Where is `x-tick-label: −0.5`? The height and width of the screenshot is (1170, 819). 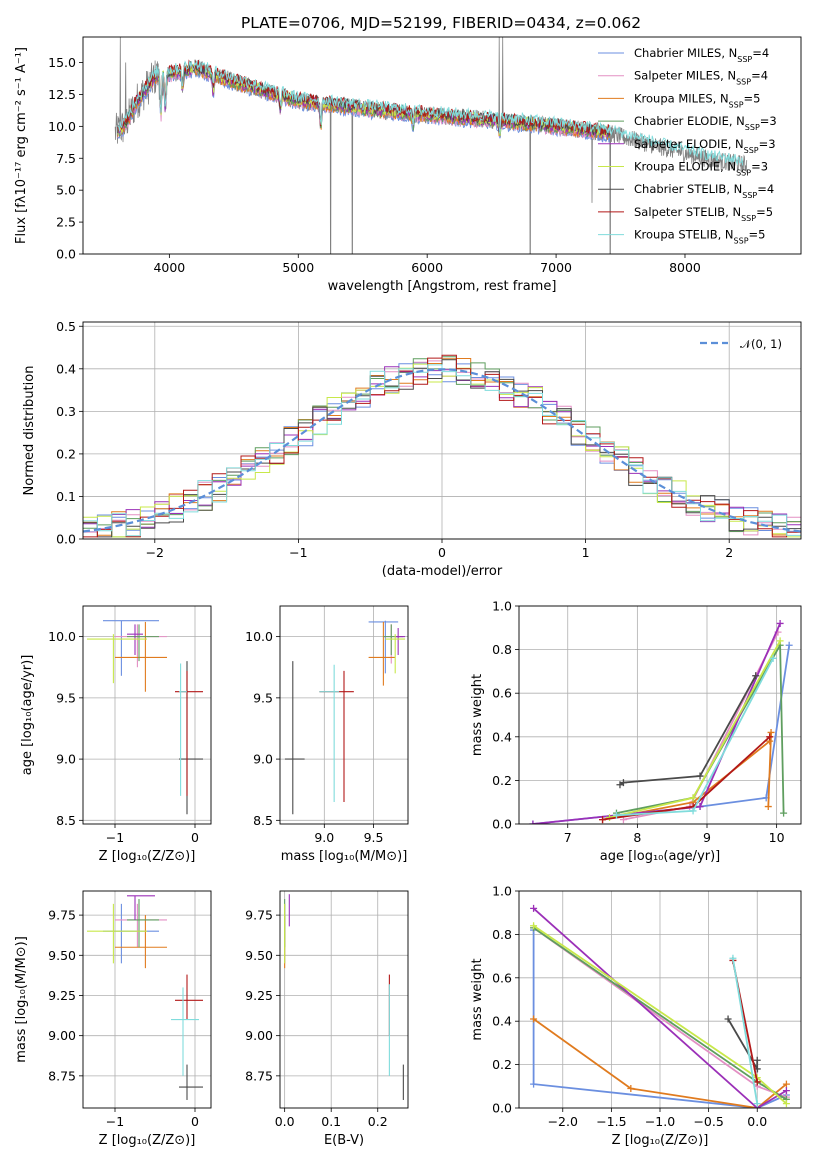 x-tick-label: −0.5 is located at coordinates (708, 1121).